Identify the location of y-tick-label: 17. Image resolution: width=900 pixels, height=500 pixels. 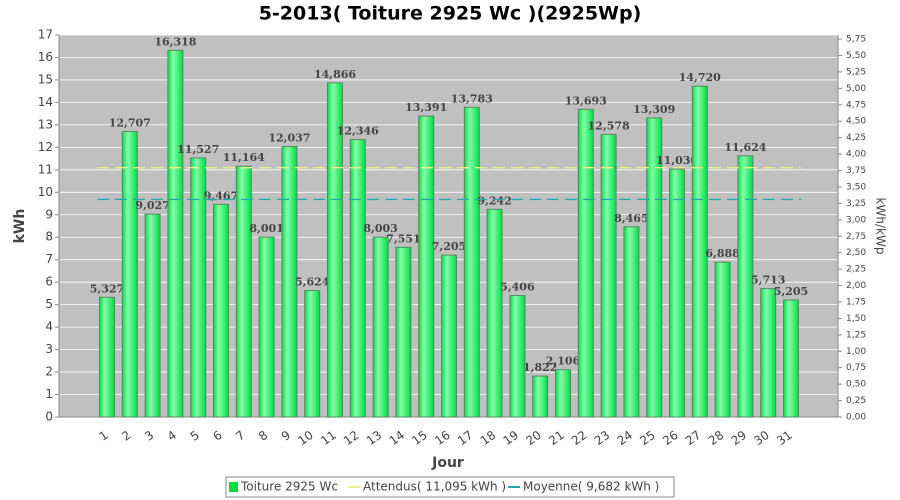
(45, 35).